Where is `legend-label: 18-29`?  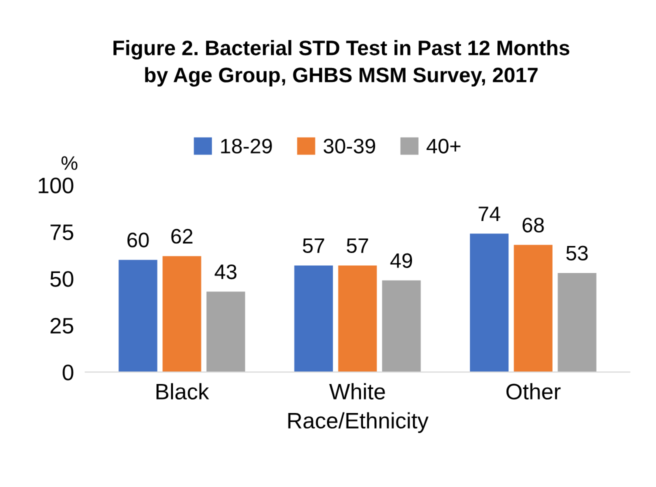
legend-label: 18-29 is located at coordinates (246, 146).